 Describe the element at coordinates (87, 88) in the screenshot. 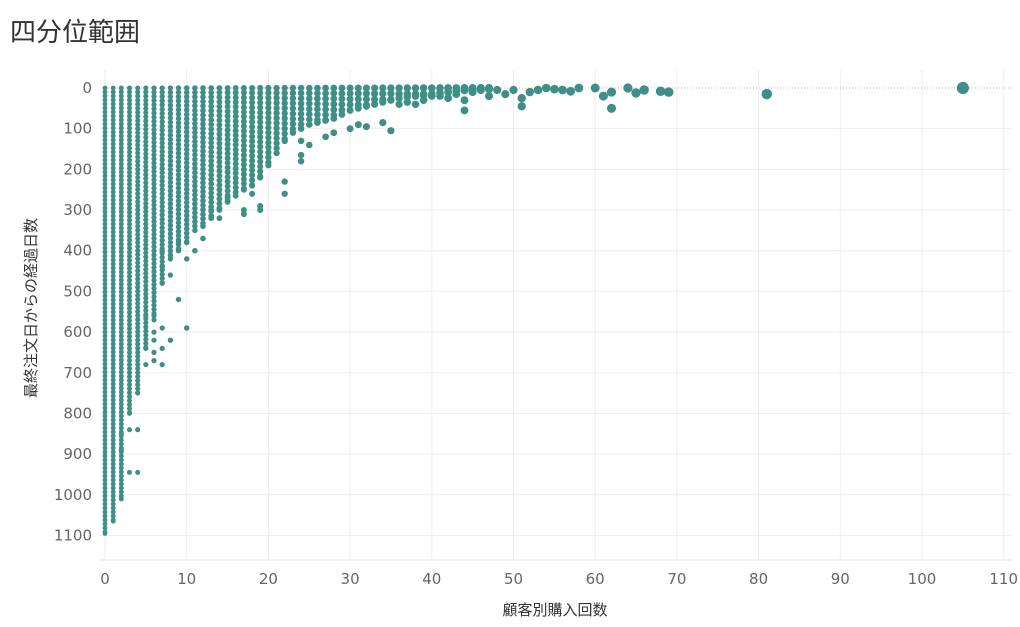

I see `y-tick-label: 0` at that location.